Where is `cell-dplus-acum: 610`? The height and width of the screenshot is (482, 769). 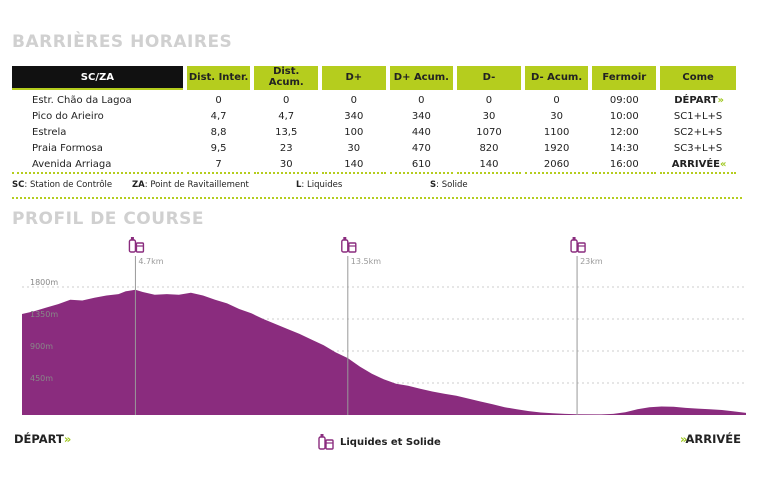 cell-dplus-acum: 610 is located at coordinates (421, 165).